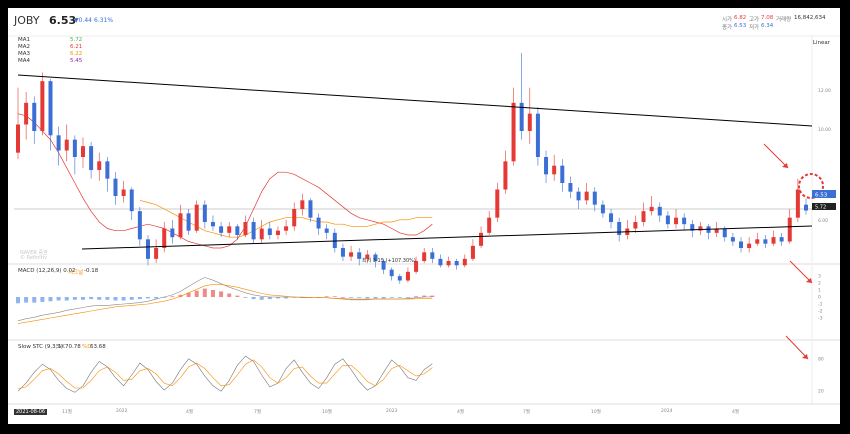  I want to click on x-axis-label: 2022, so click(122, 411).